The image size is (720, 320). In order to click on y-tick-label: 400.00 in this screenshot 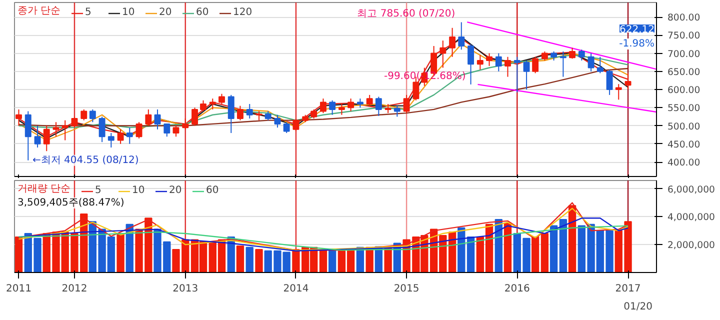, I will do `click(684, 163)`.